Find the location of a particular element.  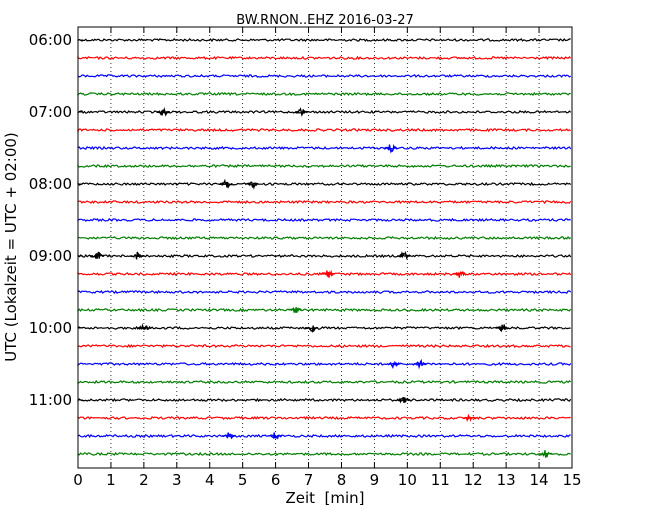

x-tick-label: 15 is located at coordinates (571, 480).